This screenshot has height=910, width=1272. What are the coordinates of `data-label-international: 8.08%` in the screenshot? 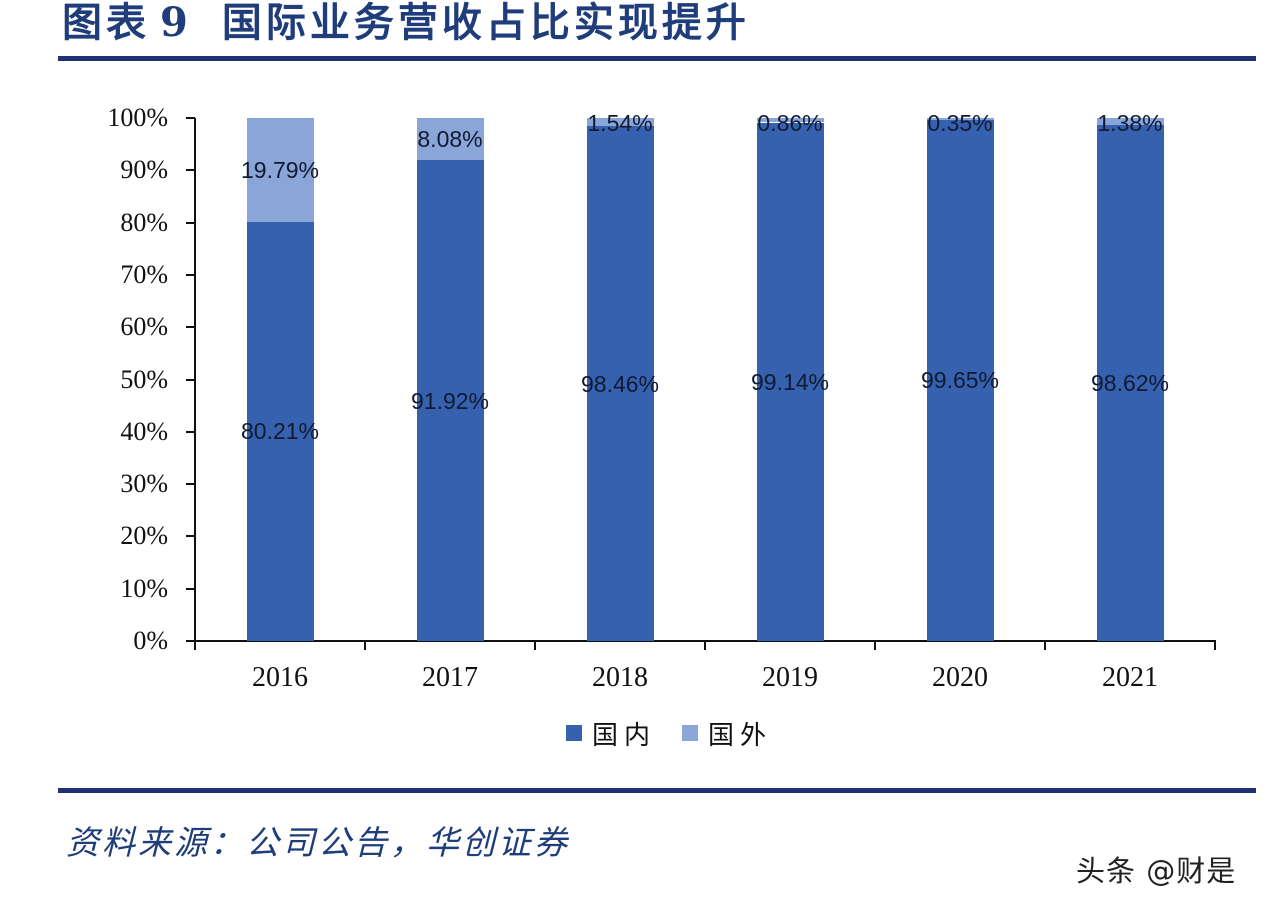 It's located at (450, 139).